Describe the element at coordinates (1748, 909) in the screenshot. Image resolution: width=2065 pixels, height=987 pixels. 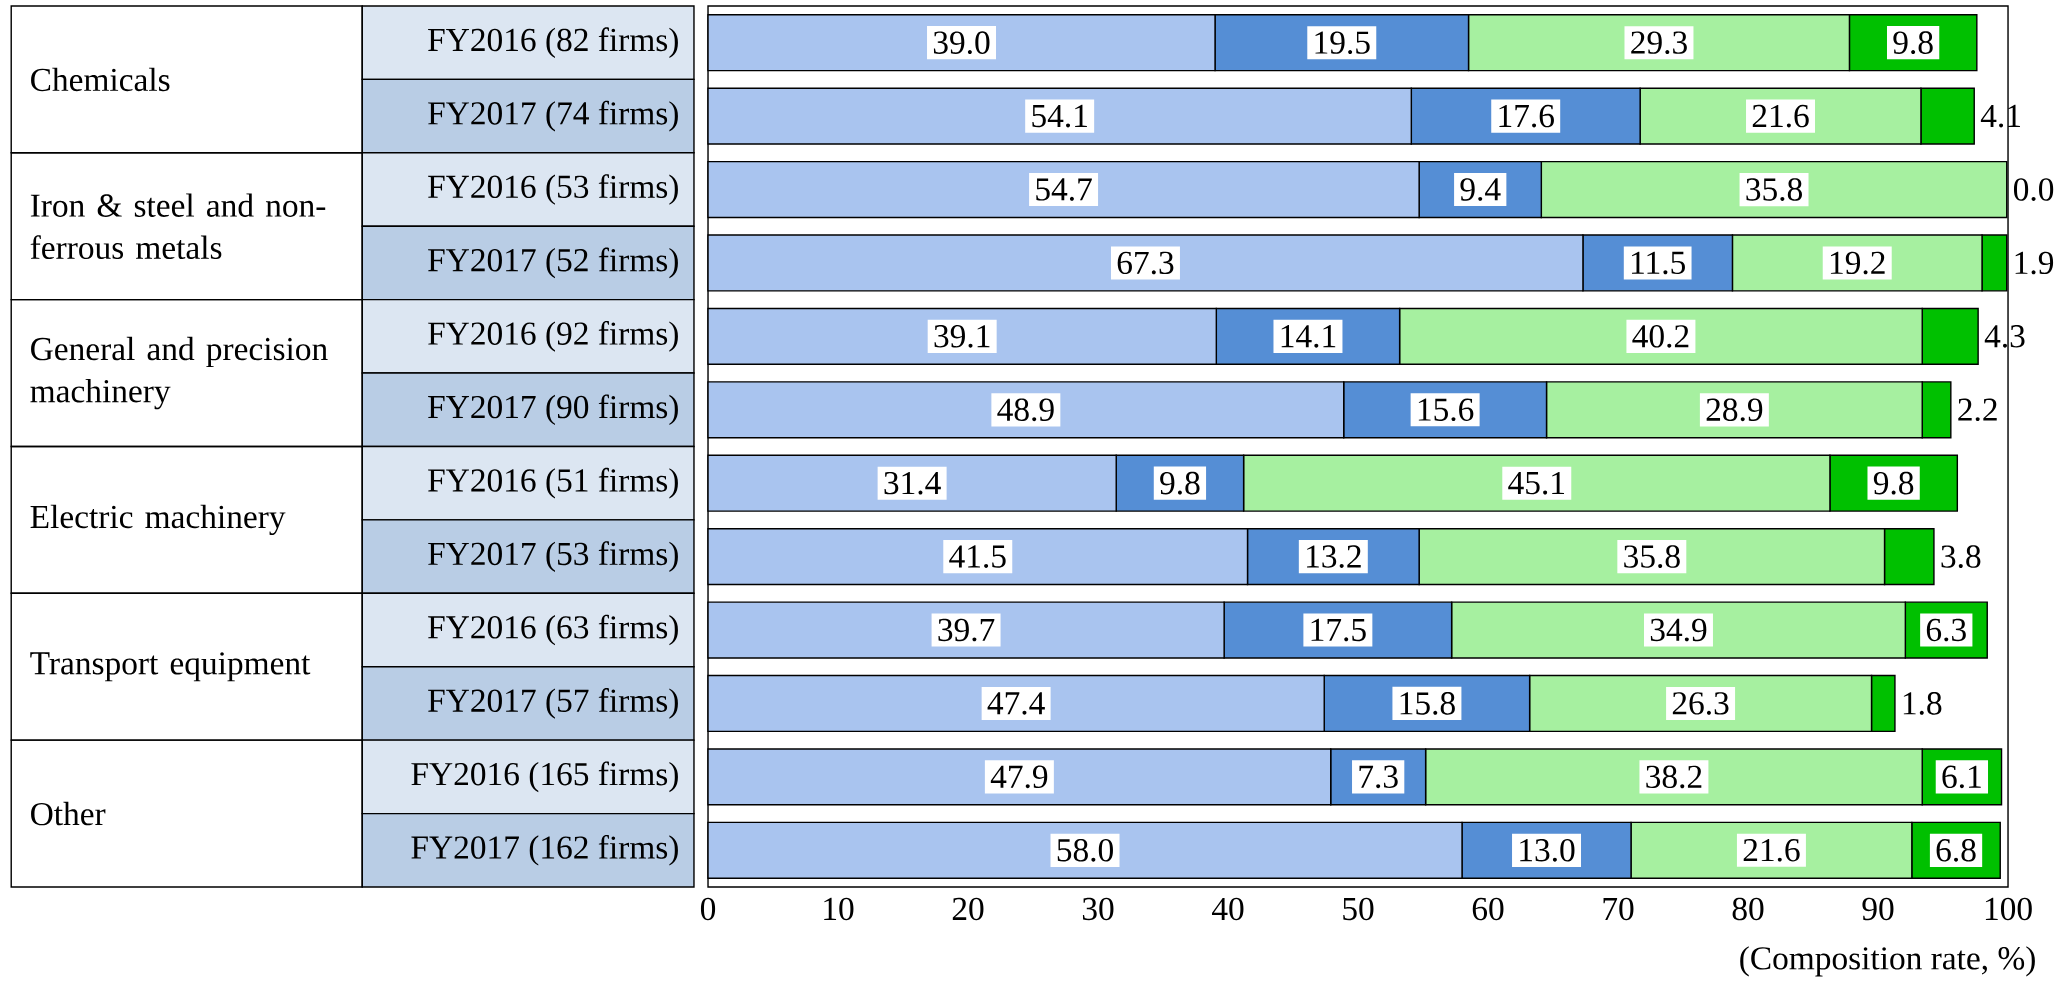
I see `x-tick-label: 80` at that location.